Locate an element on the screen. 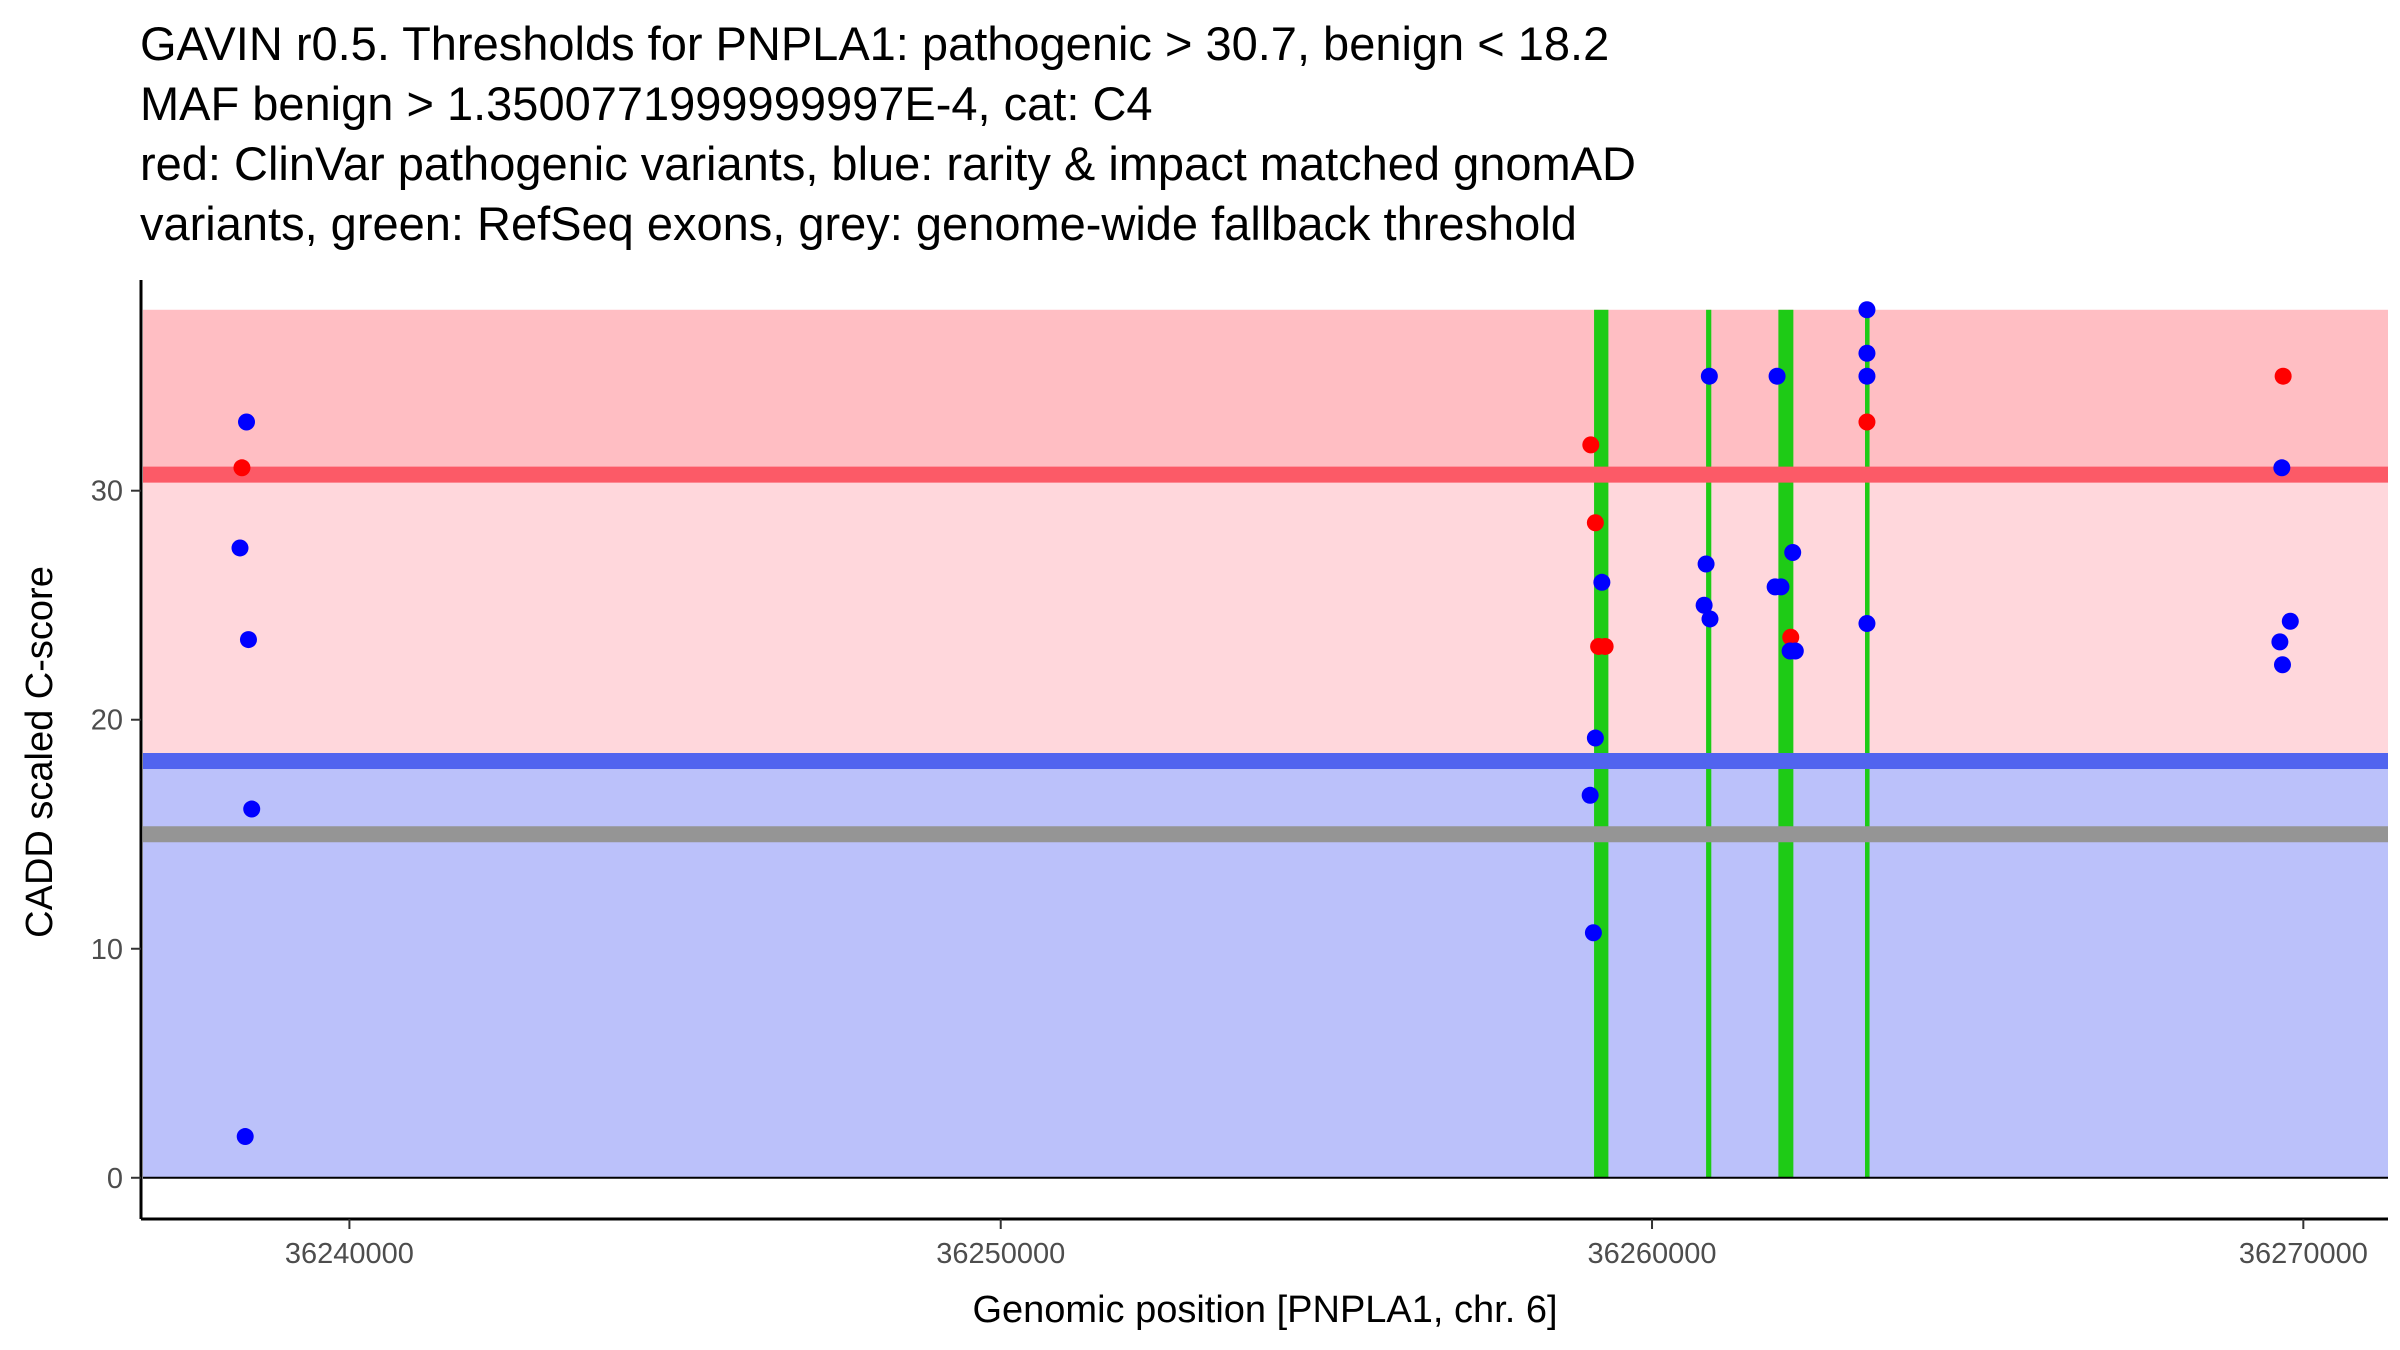  x-tick-label: 36270000 is located at coordinates (2303, 1254).